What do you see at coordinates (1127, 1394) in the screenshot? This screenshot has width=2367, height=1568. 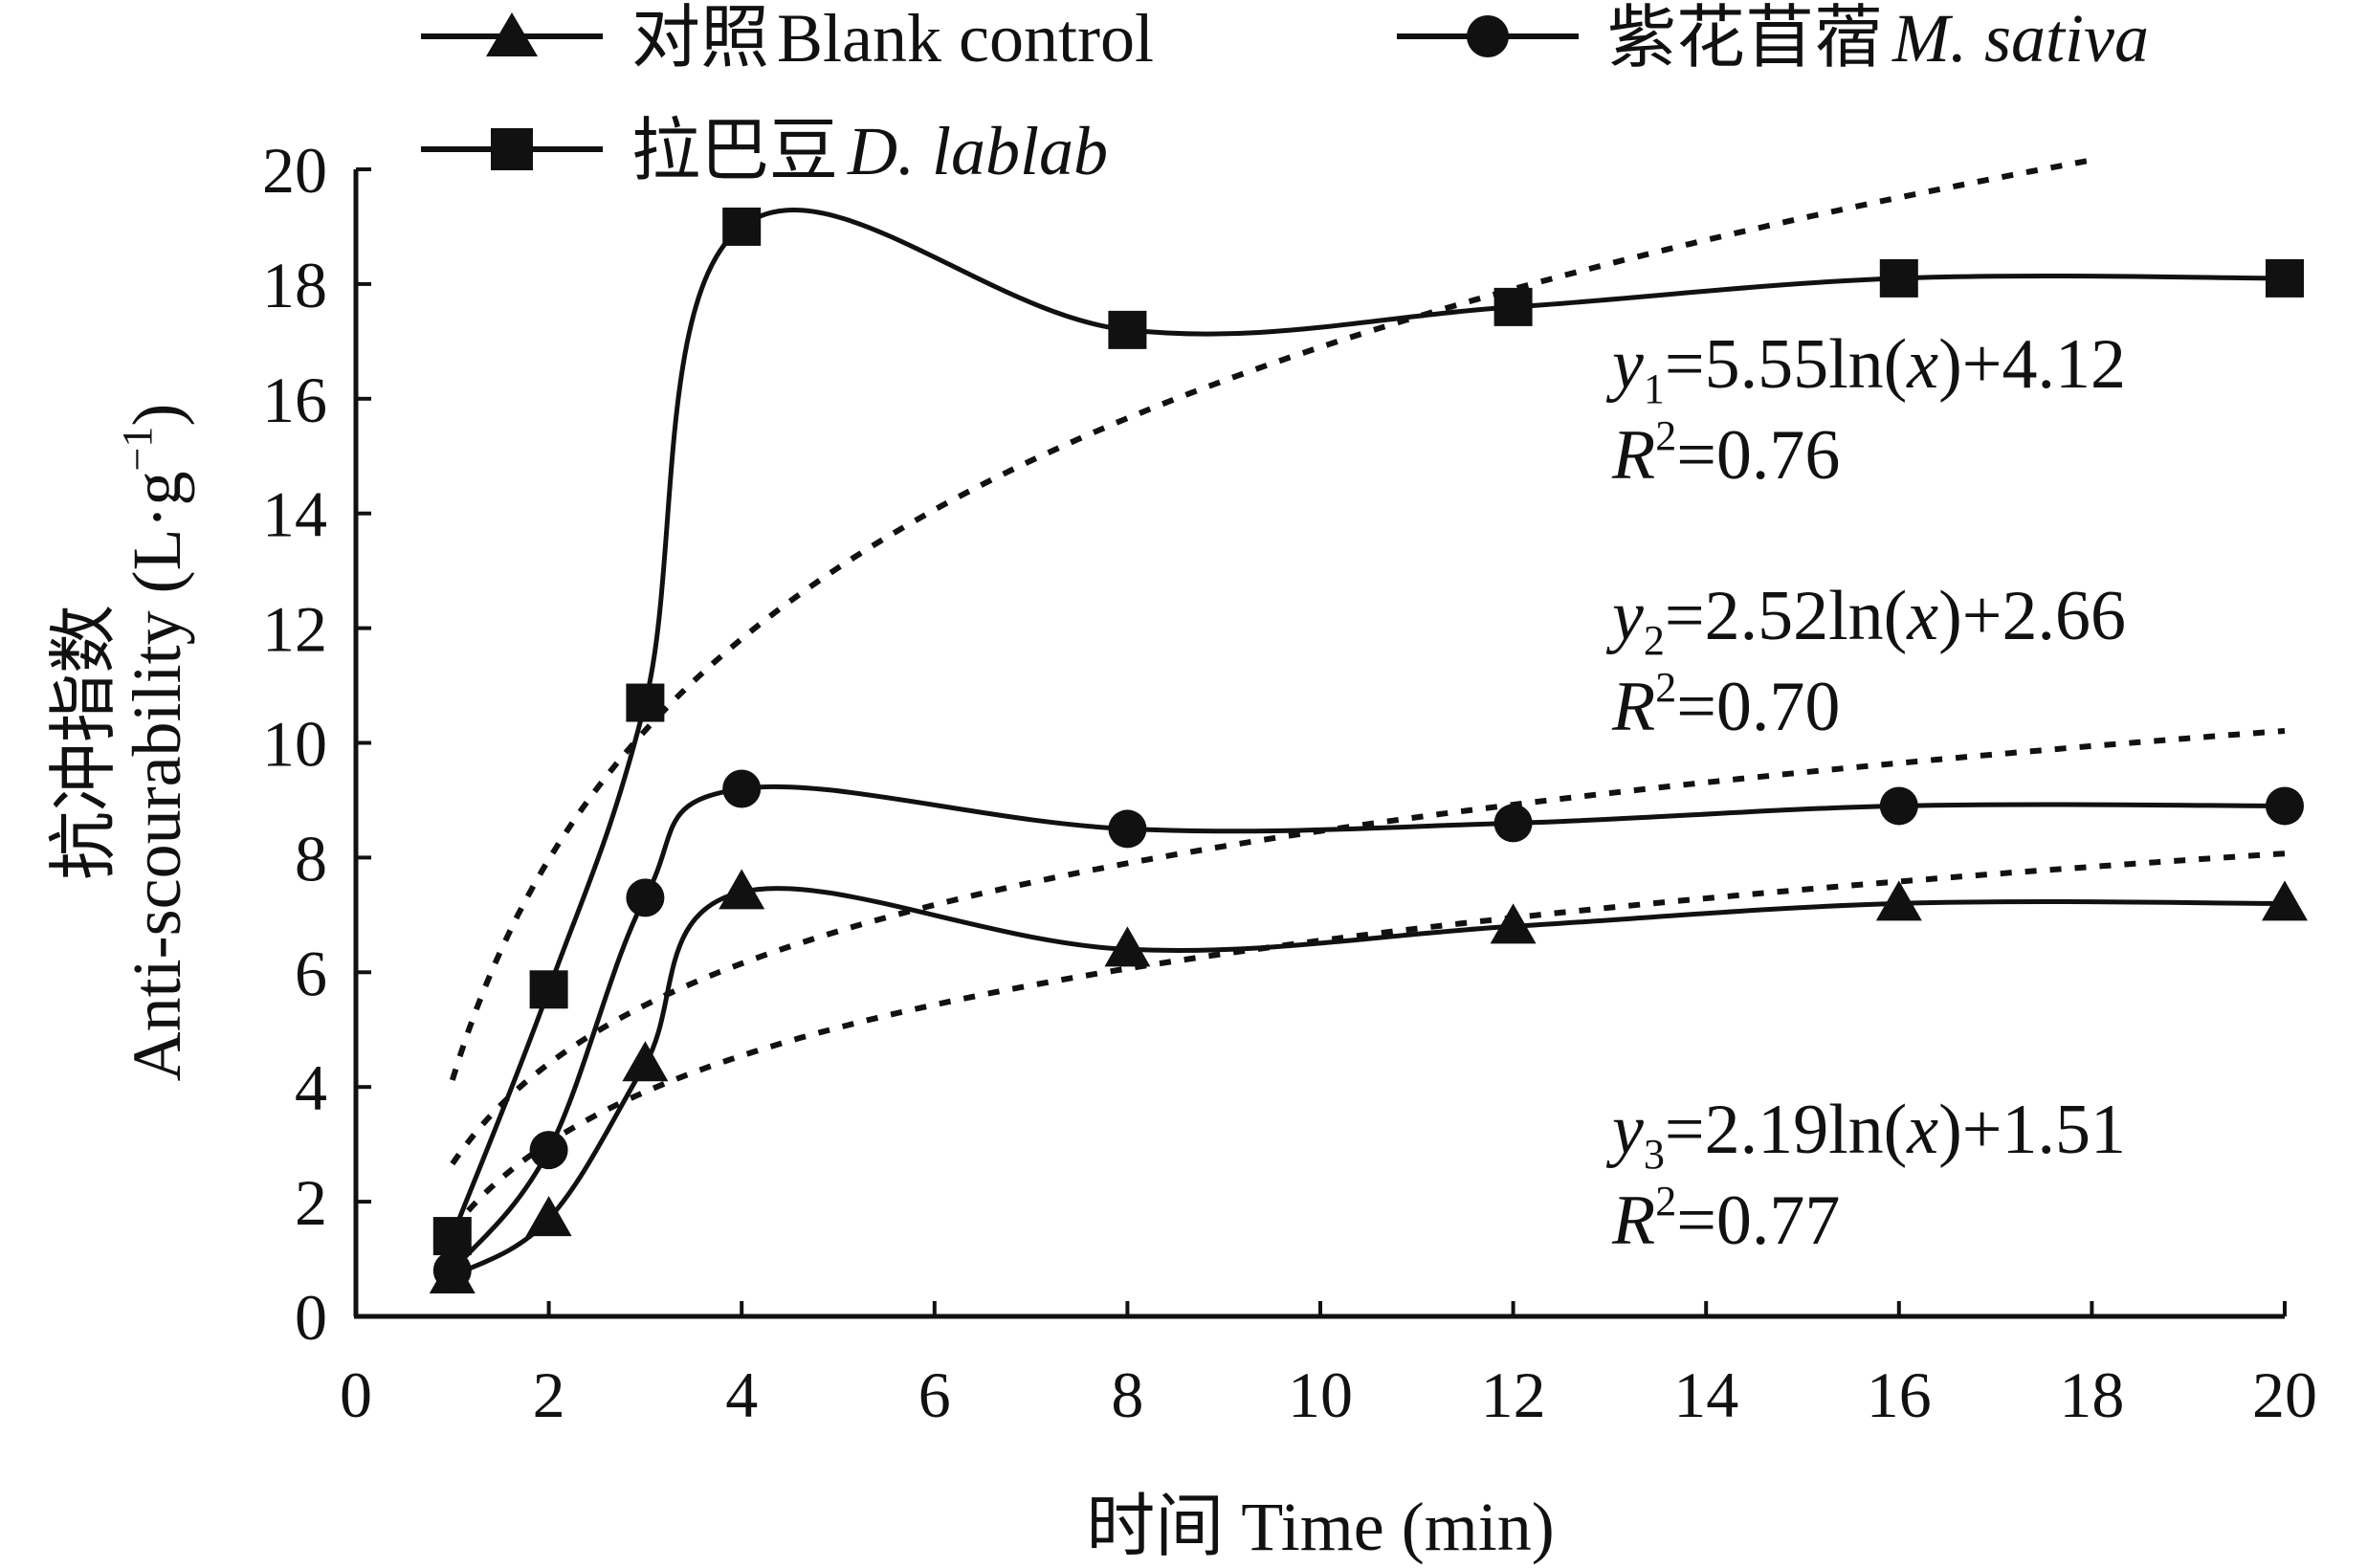 I see `x-tick-label: 8` at bounding box center [1127, 1394].